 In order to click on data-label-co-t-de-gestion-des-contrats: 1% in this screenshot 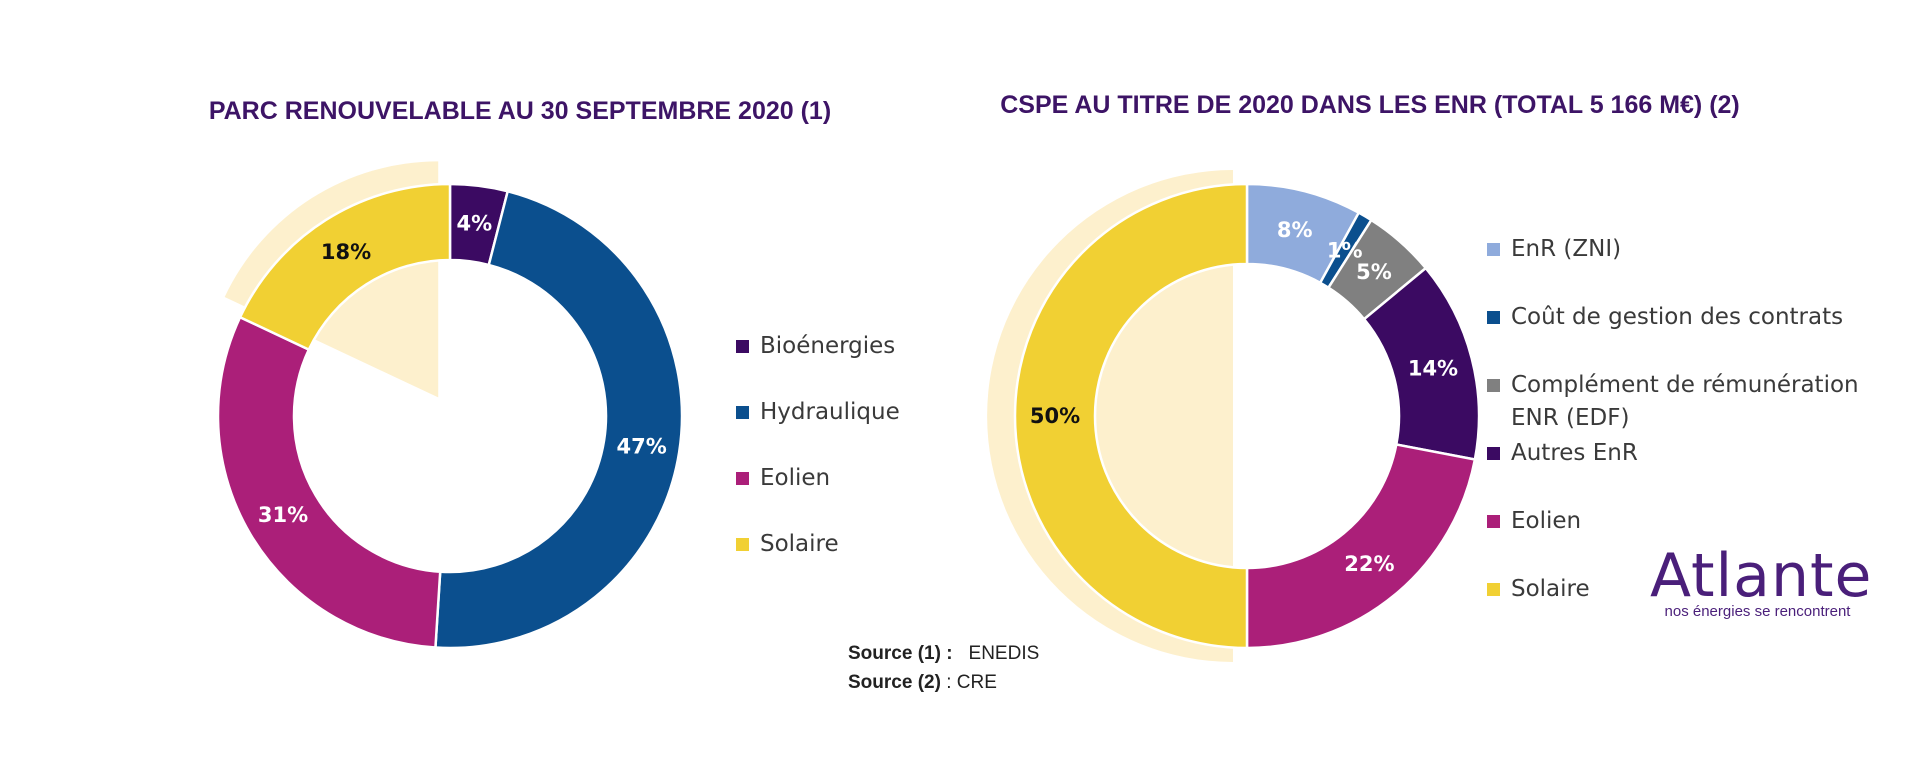, I will do `click(1345, 251)`.